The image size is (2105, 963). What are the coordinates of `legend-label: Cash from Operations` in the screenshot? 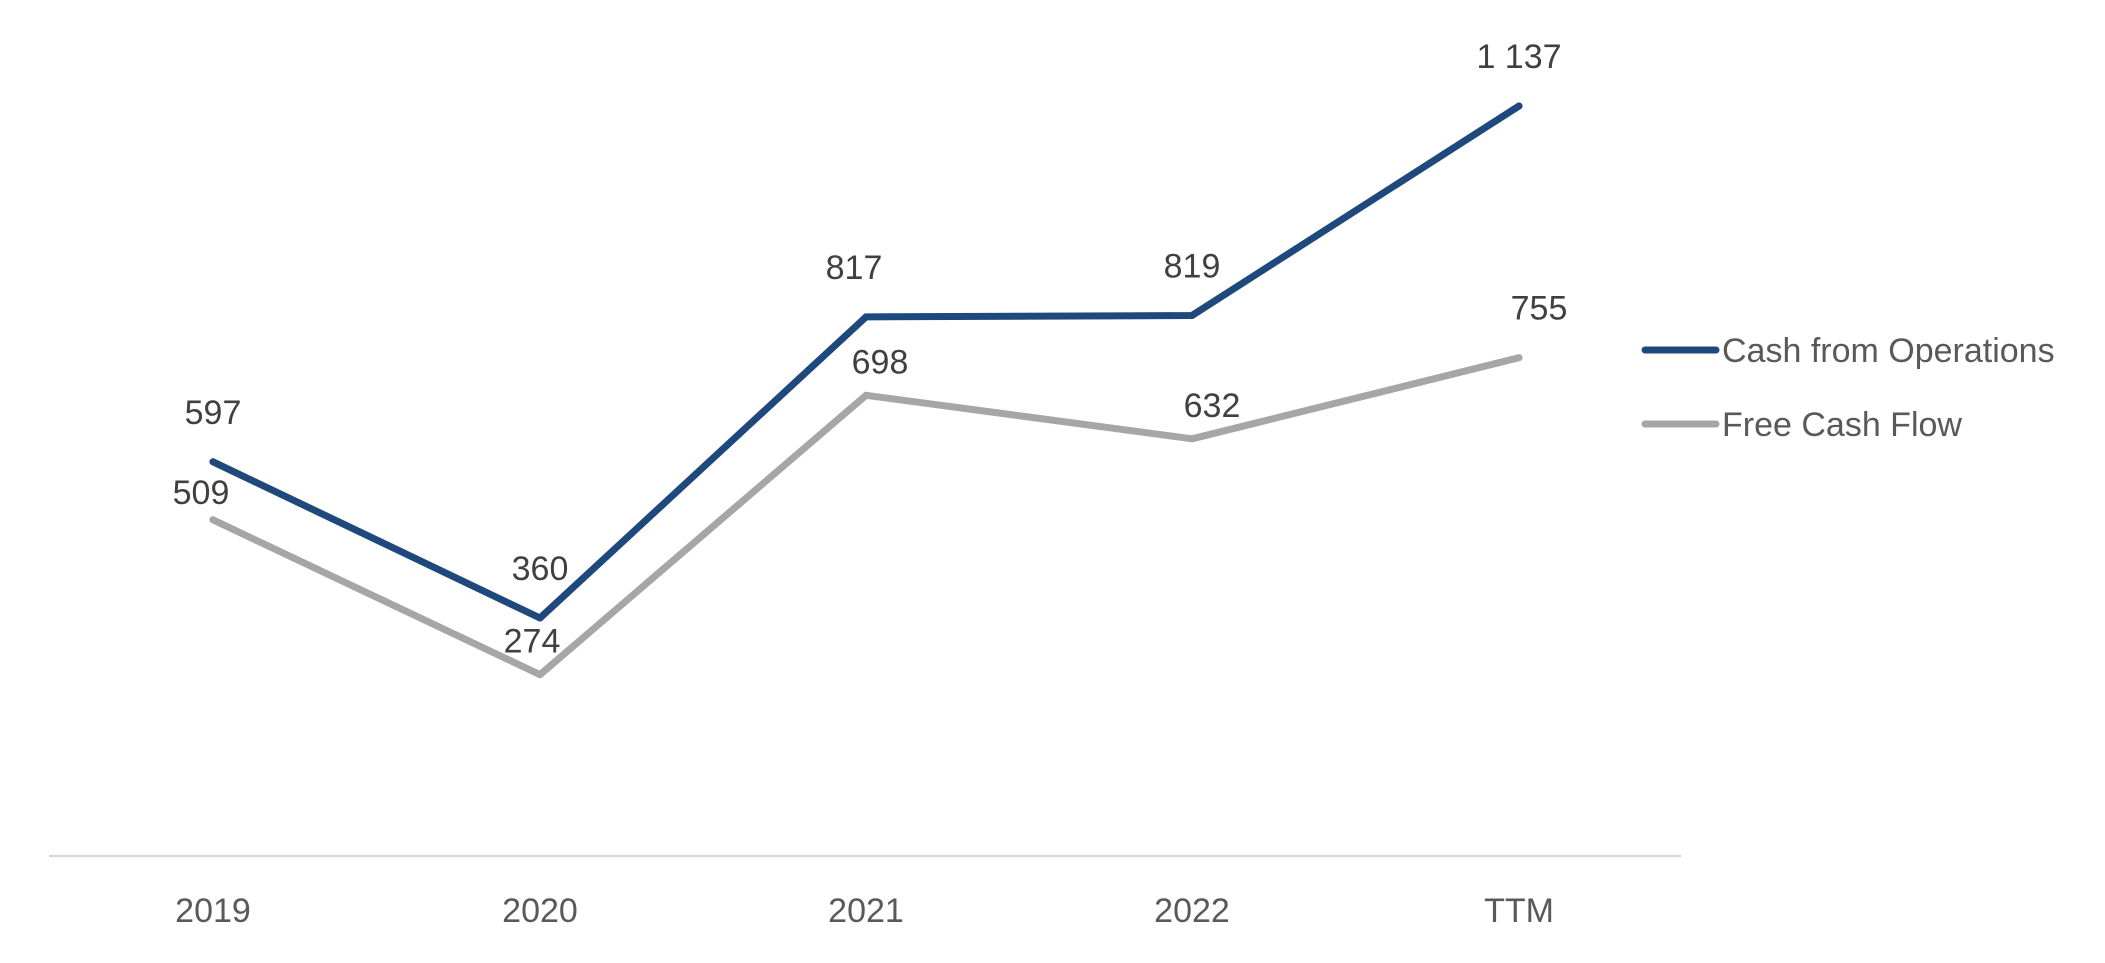 It's located at (1888, 351).